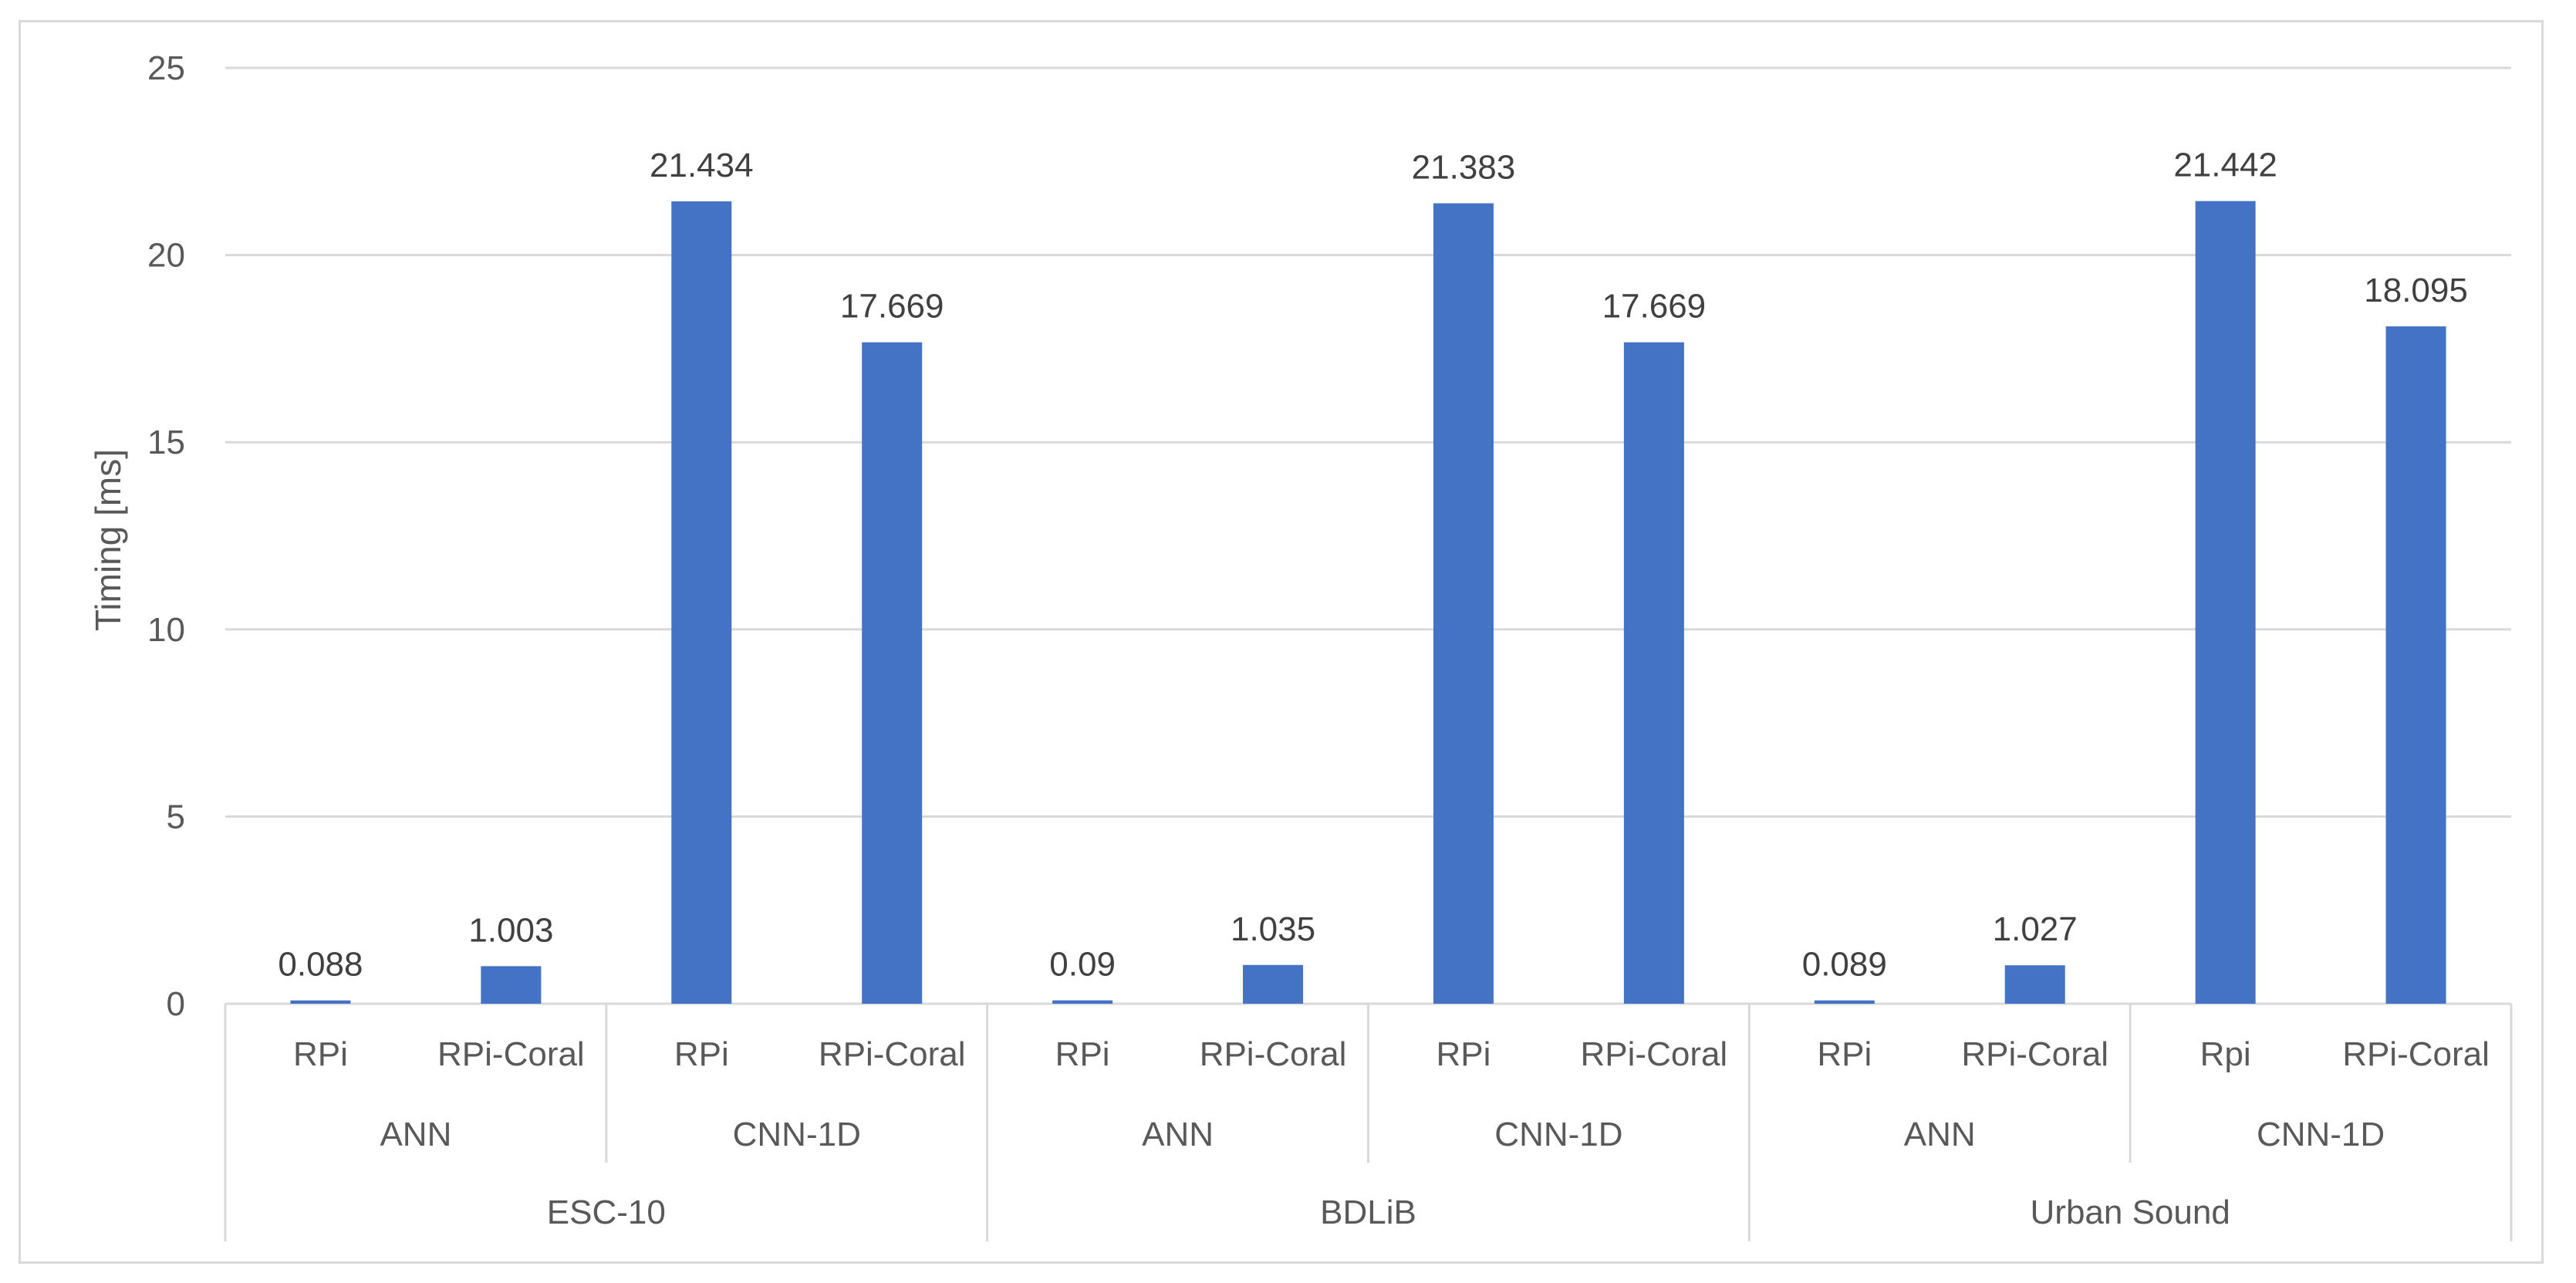 The height and width of the screenshot is (1283, 2576). Describe the element at coordinates (176, 1004) in the screenshot. I see `y-tick-label: 0` at that location.